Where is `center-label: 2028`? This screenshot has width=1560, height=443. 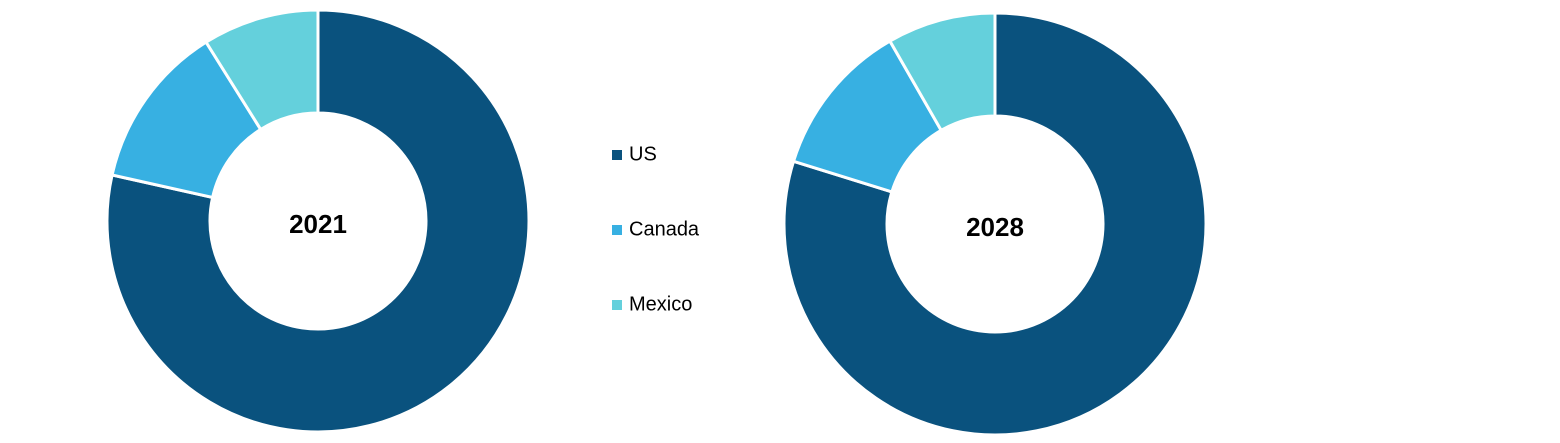 center-label: 2028 is located at coordinates (995, 227).